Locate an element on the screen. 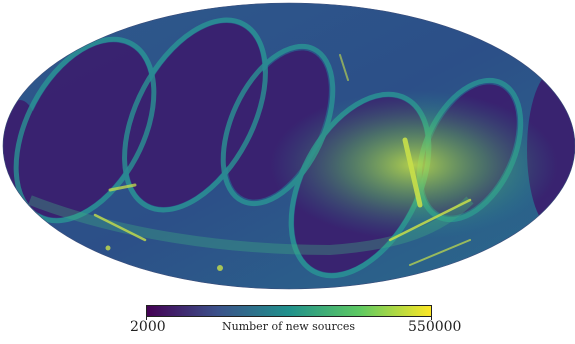 This screenshot has height=344, width=575. hotspot-bulge is located at coordinates (412, 172).